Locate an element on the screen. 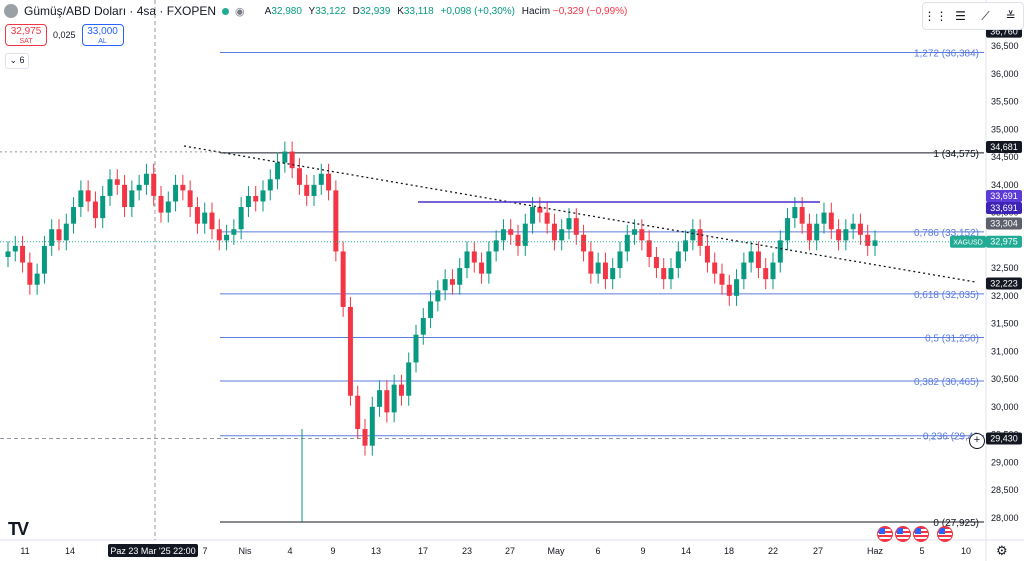 The image size is (1024, 561). price-axis-tag-label: 29,430 is located at coordinates (1004, 438).